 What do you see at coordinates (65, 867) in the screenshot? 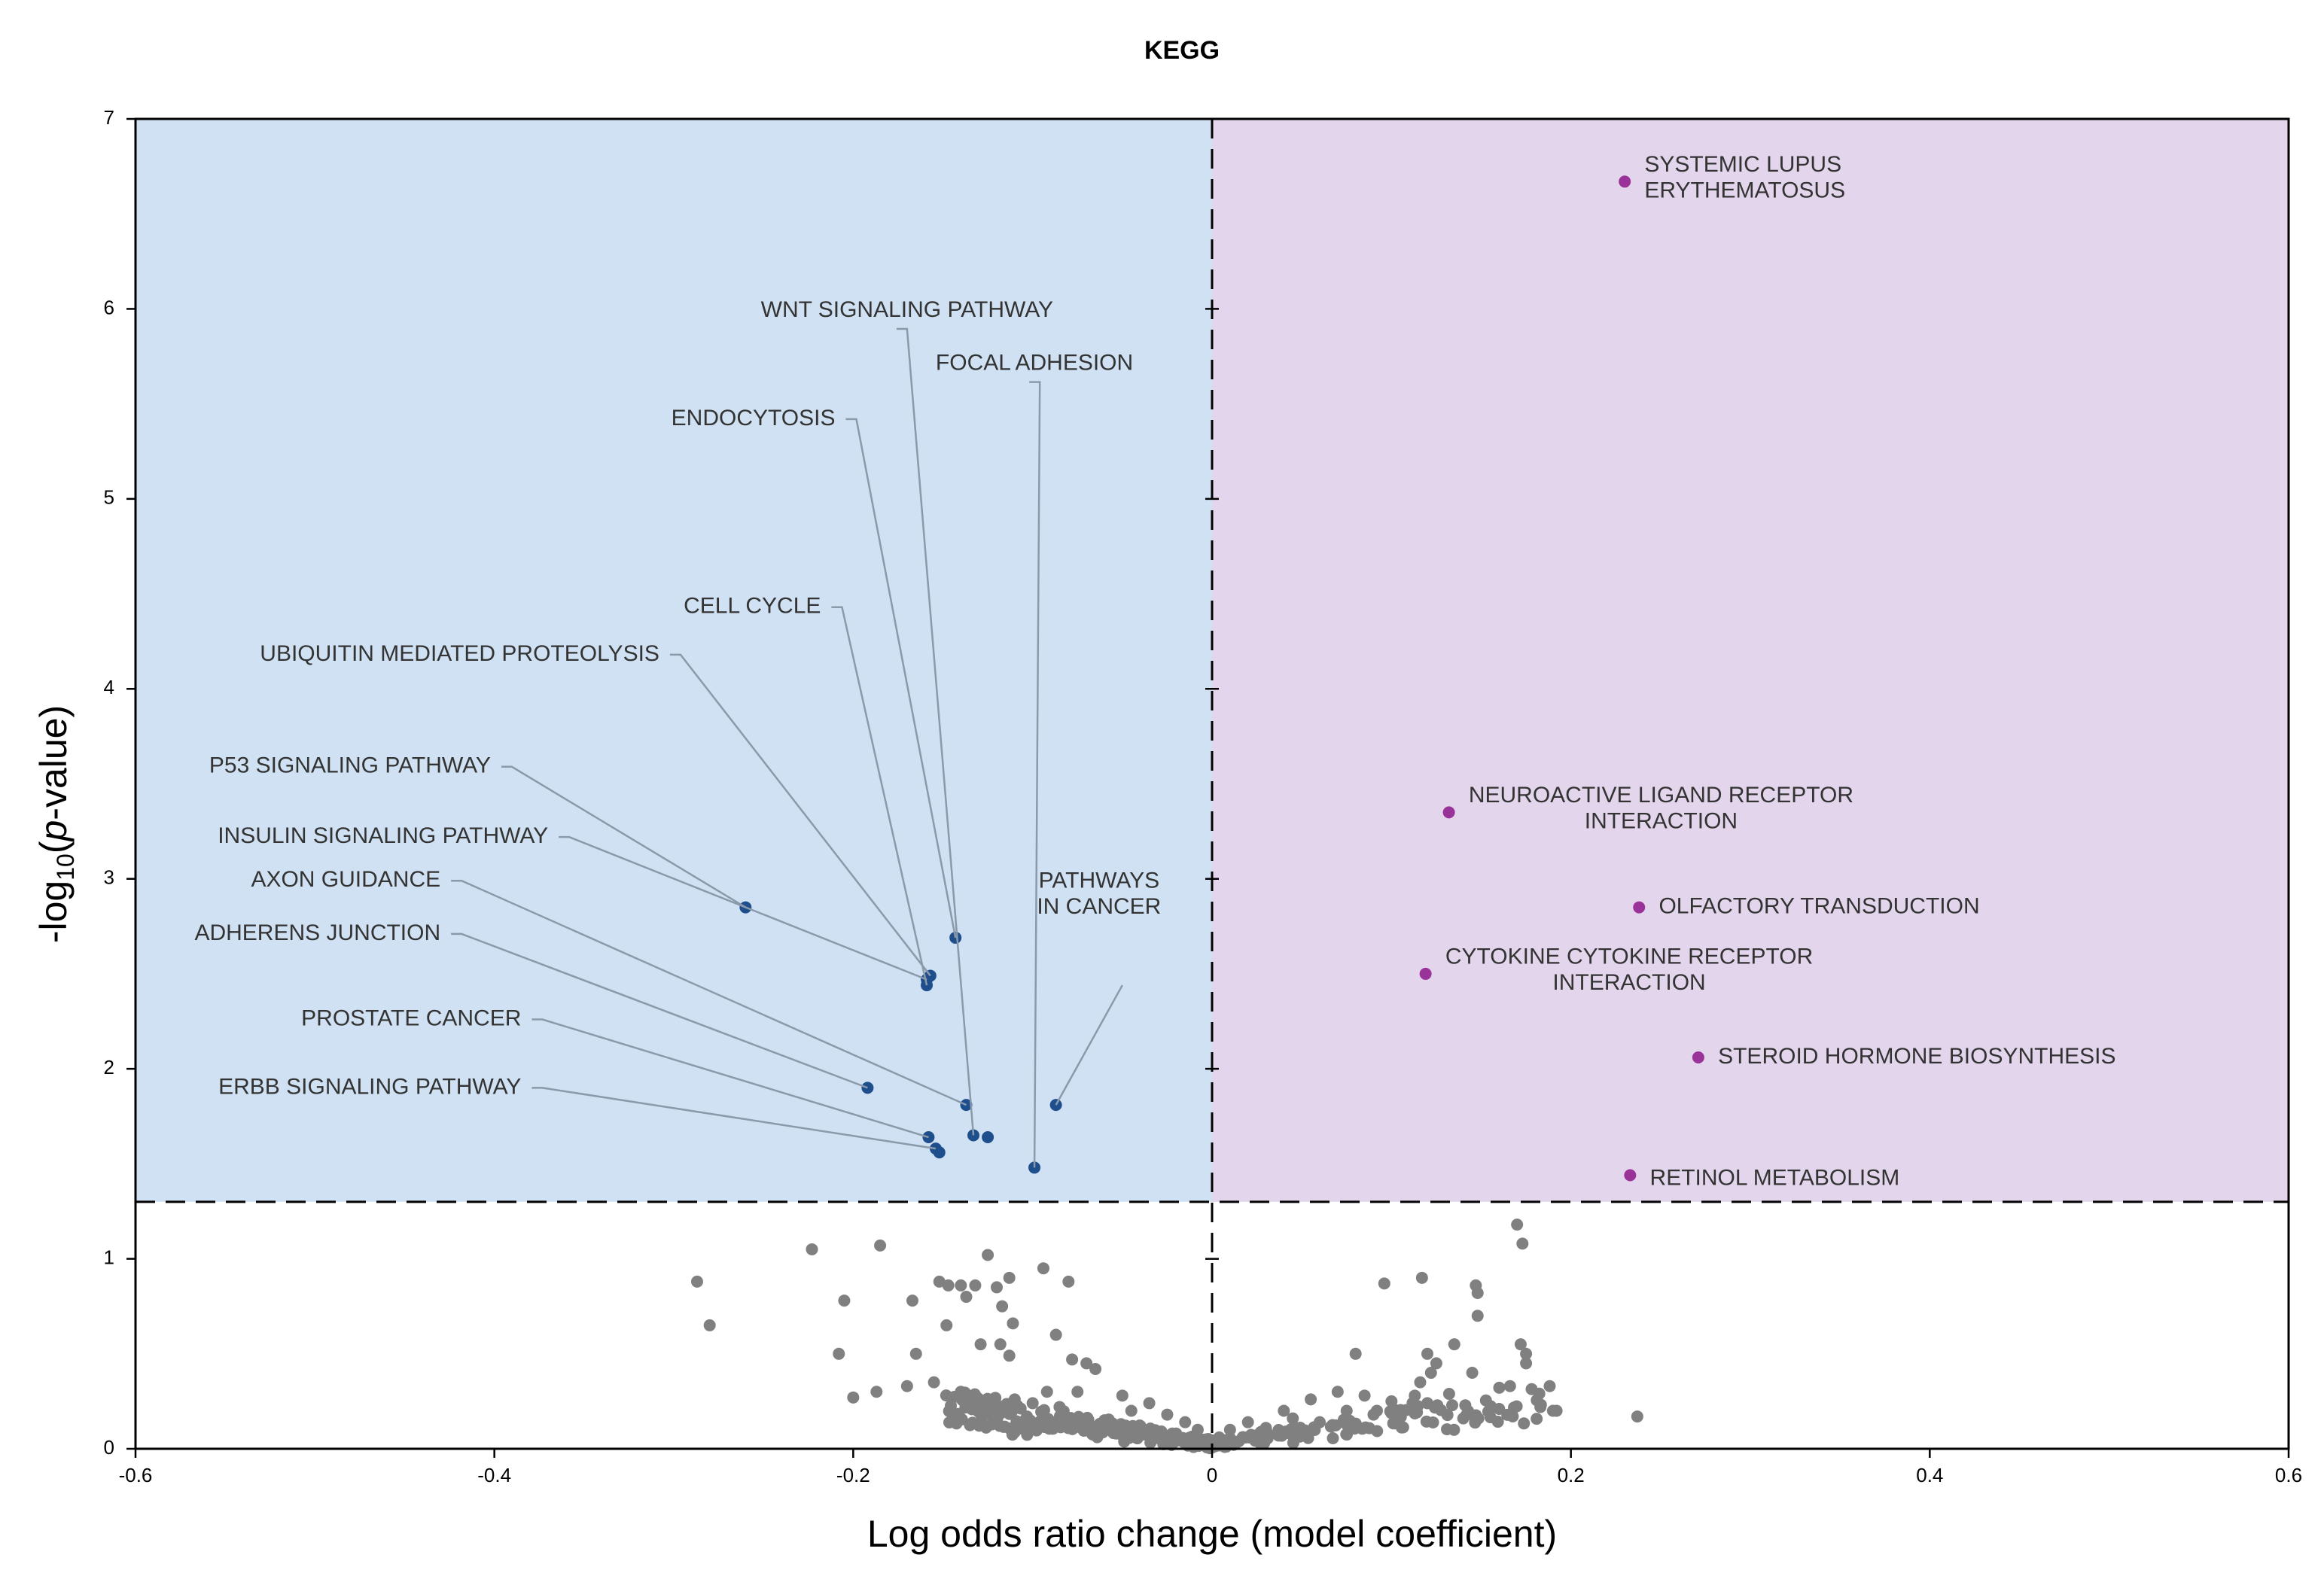
I see `y-axis-title-subscript: 10` at bounding box center [65, 867].